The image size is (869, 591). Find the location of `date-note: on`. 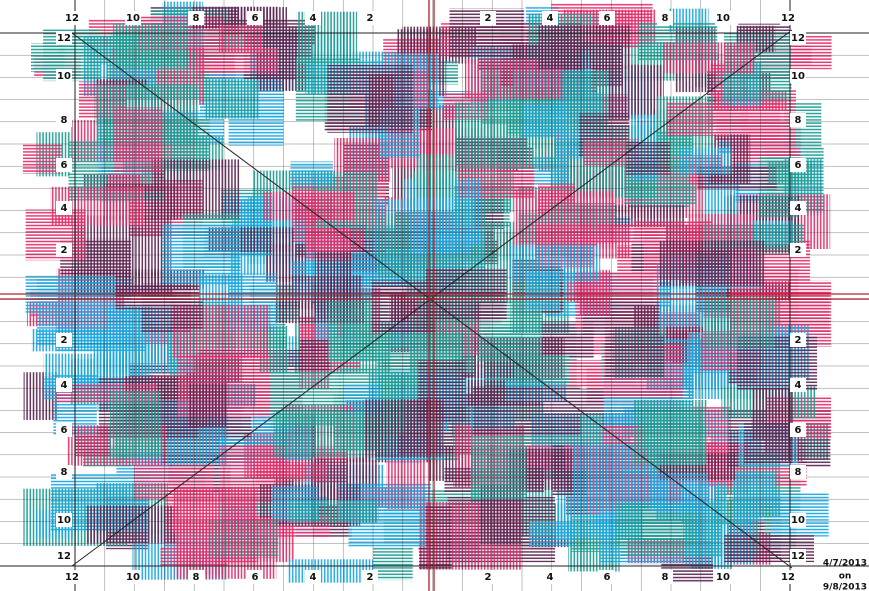

date-note: on is located at coordinates (845, 577).